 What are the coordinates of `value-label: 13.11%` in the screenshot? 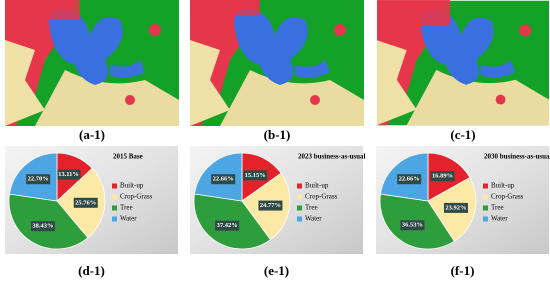 It's located at (68, 174).